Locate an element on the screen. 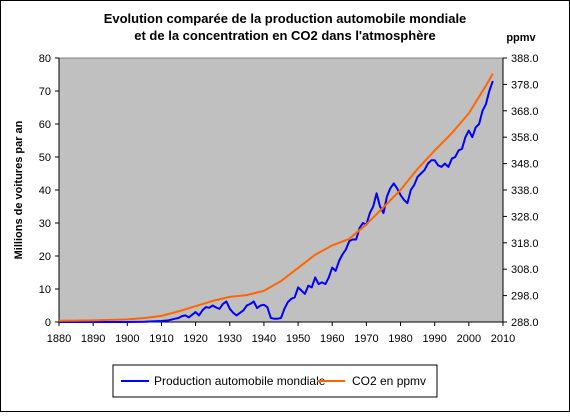  y-tick-label: 0 is located at coordinates (48, 323).